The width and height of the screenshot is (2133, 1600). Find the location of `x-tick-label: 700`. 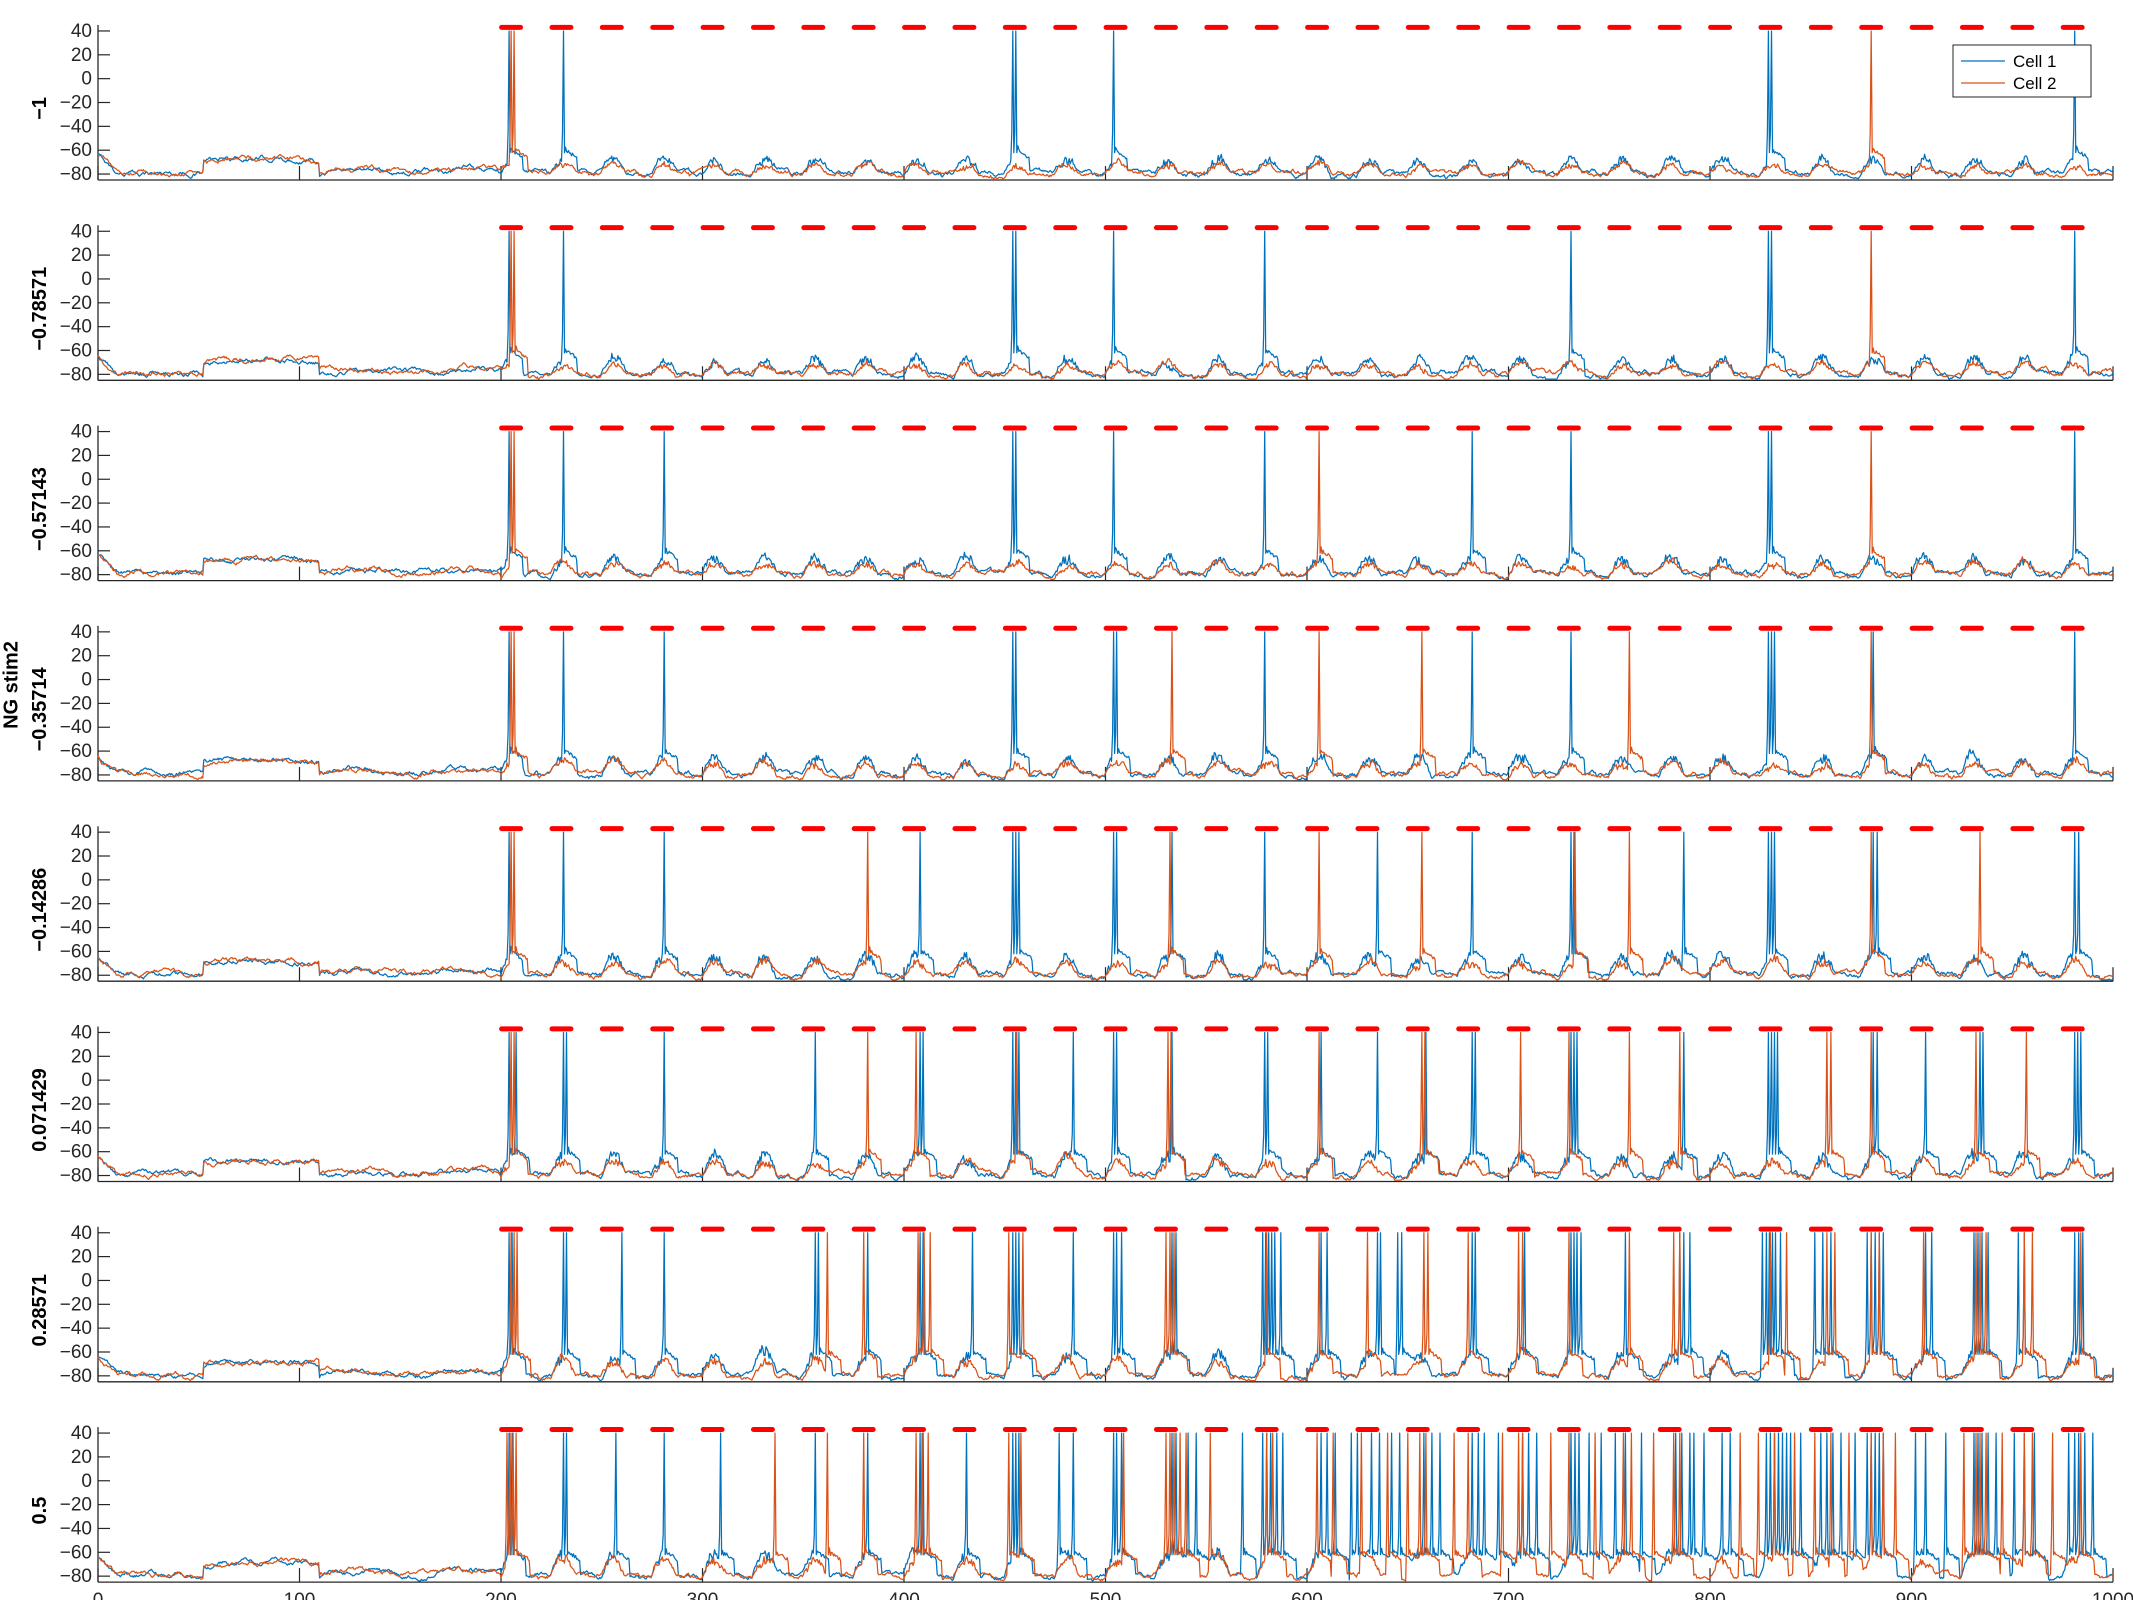

x-tick-label: 700 is located at coordinates (1509, 1595).